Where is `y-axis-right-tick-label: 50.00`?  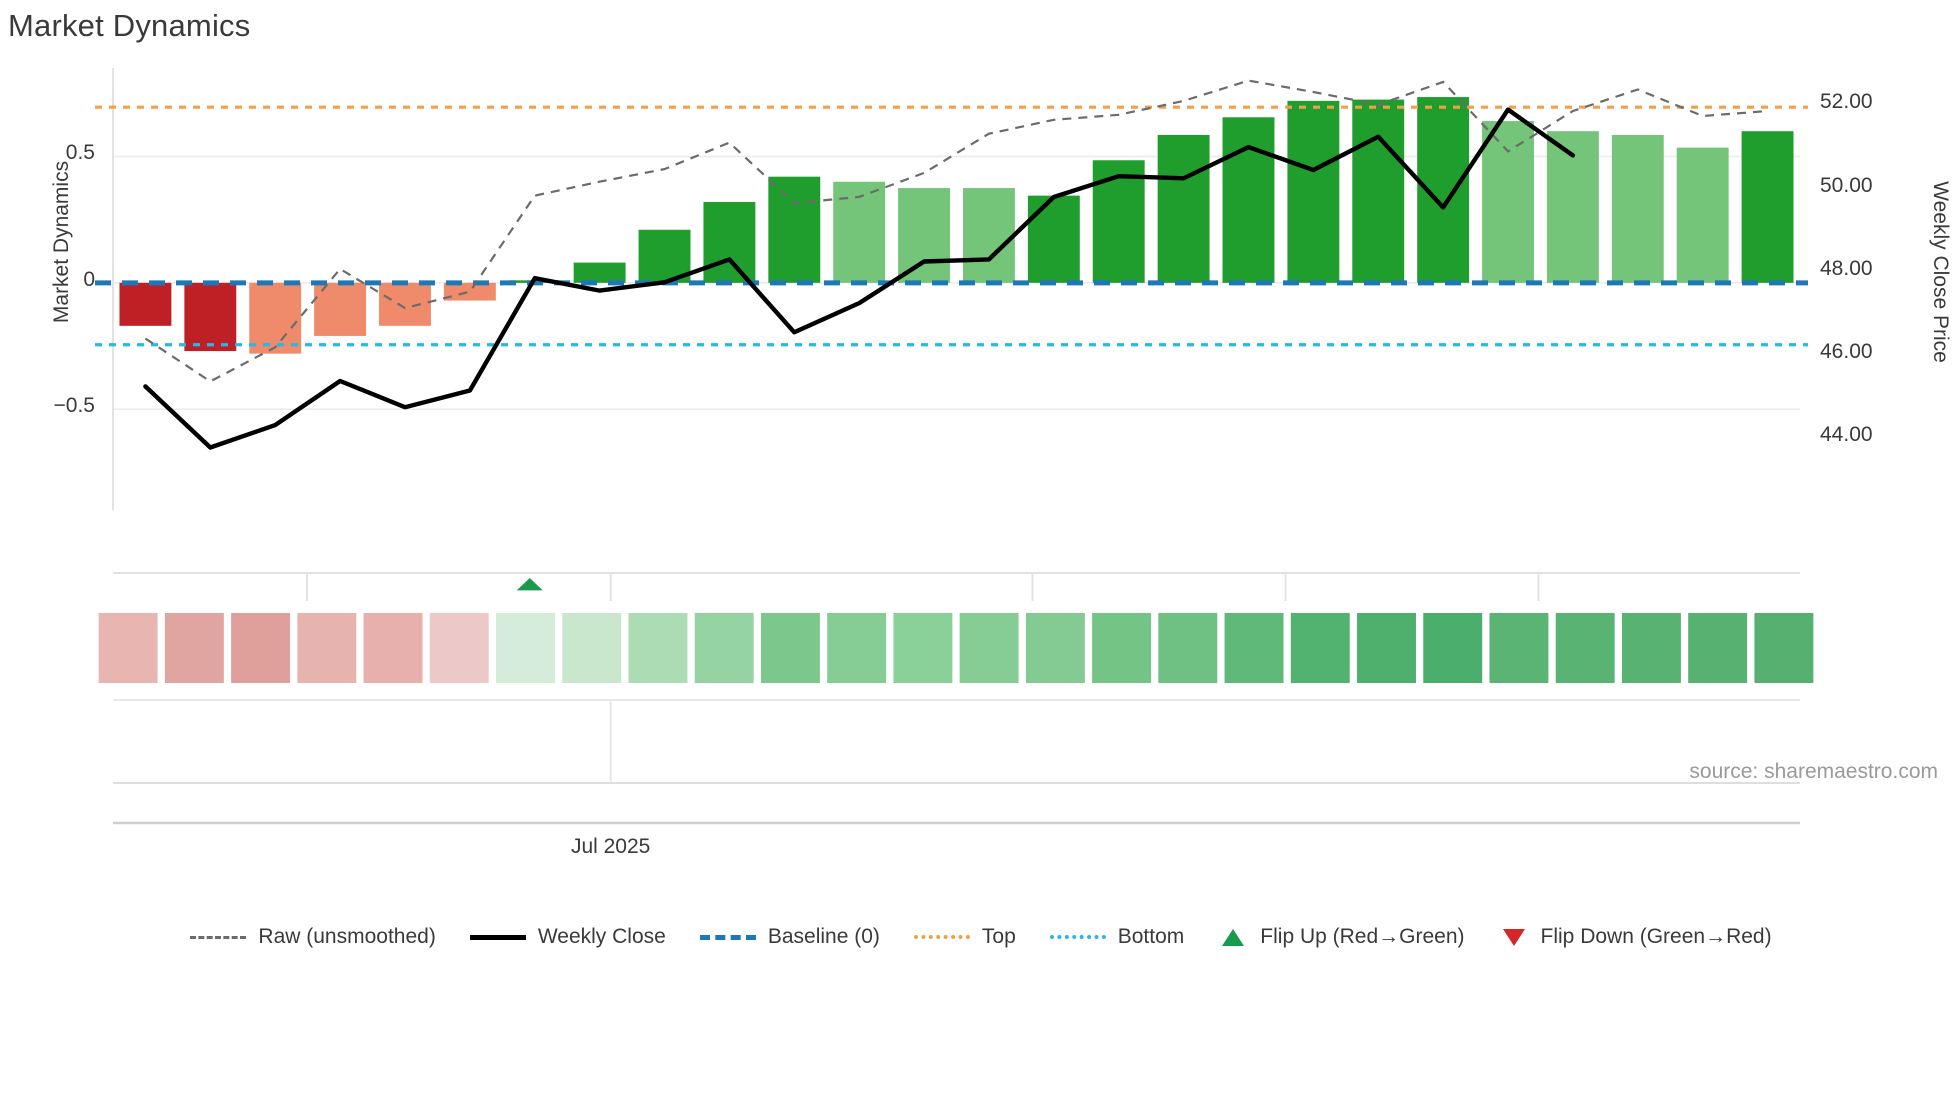
y-axis-right-tick-label: 50.00 is located at coordinates (1846, 185).